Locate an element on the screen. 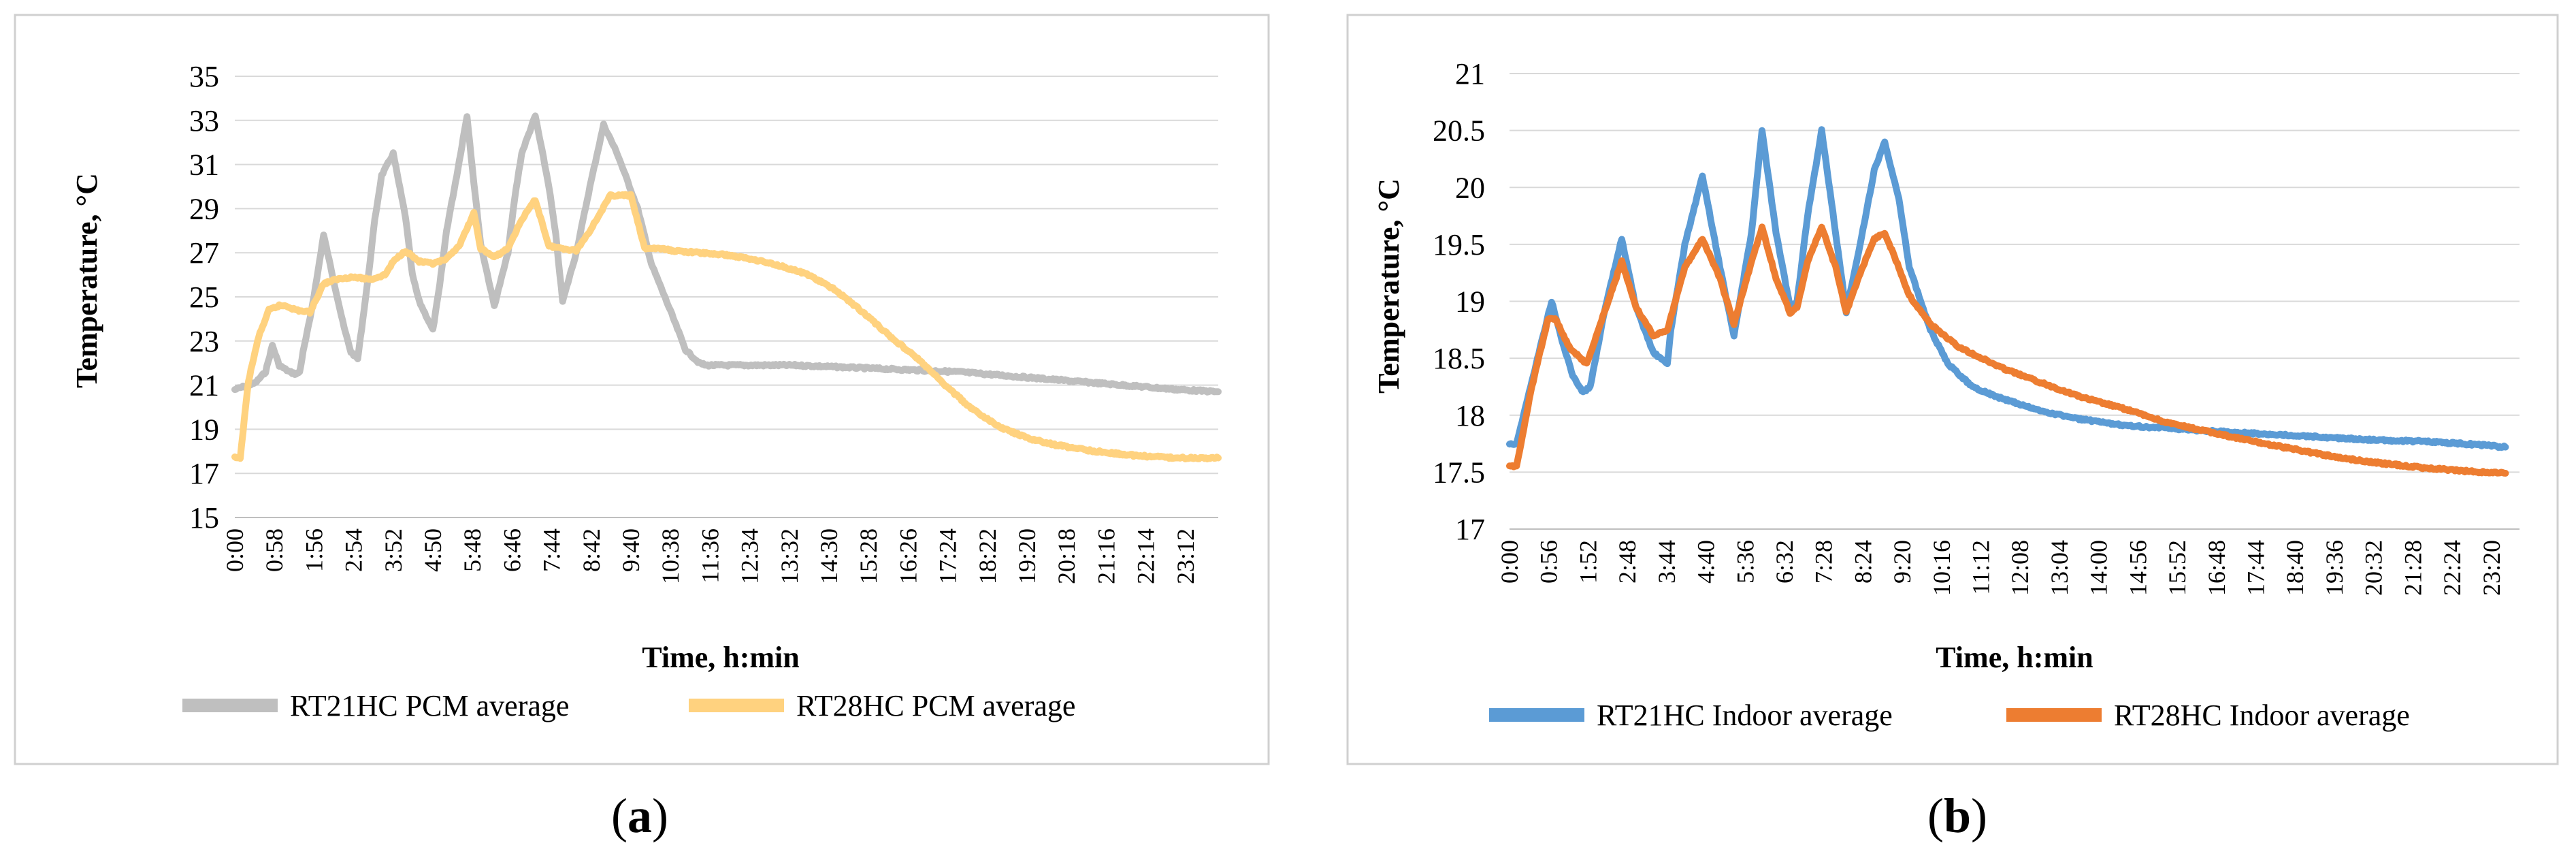 Image resolution: width=2576 pixels, height=860 pixels. panel-b-y-tick-label: 19 is located at coordinates (1470, 302).